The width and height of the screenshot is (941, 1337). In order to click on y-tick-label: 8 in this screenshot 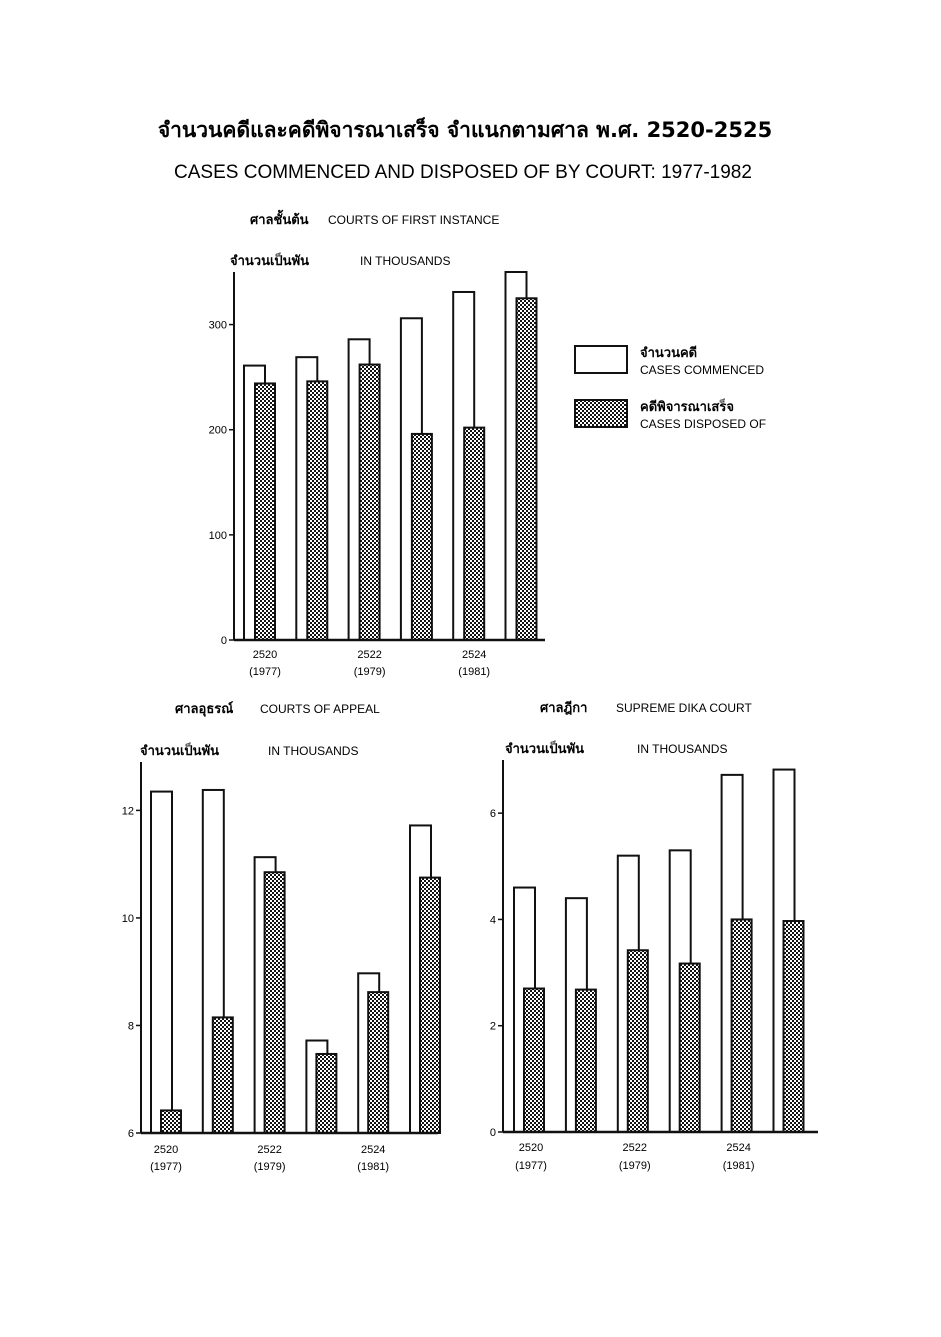, I will do `click(131, 1026)`.